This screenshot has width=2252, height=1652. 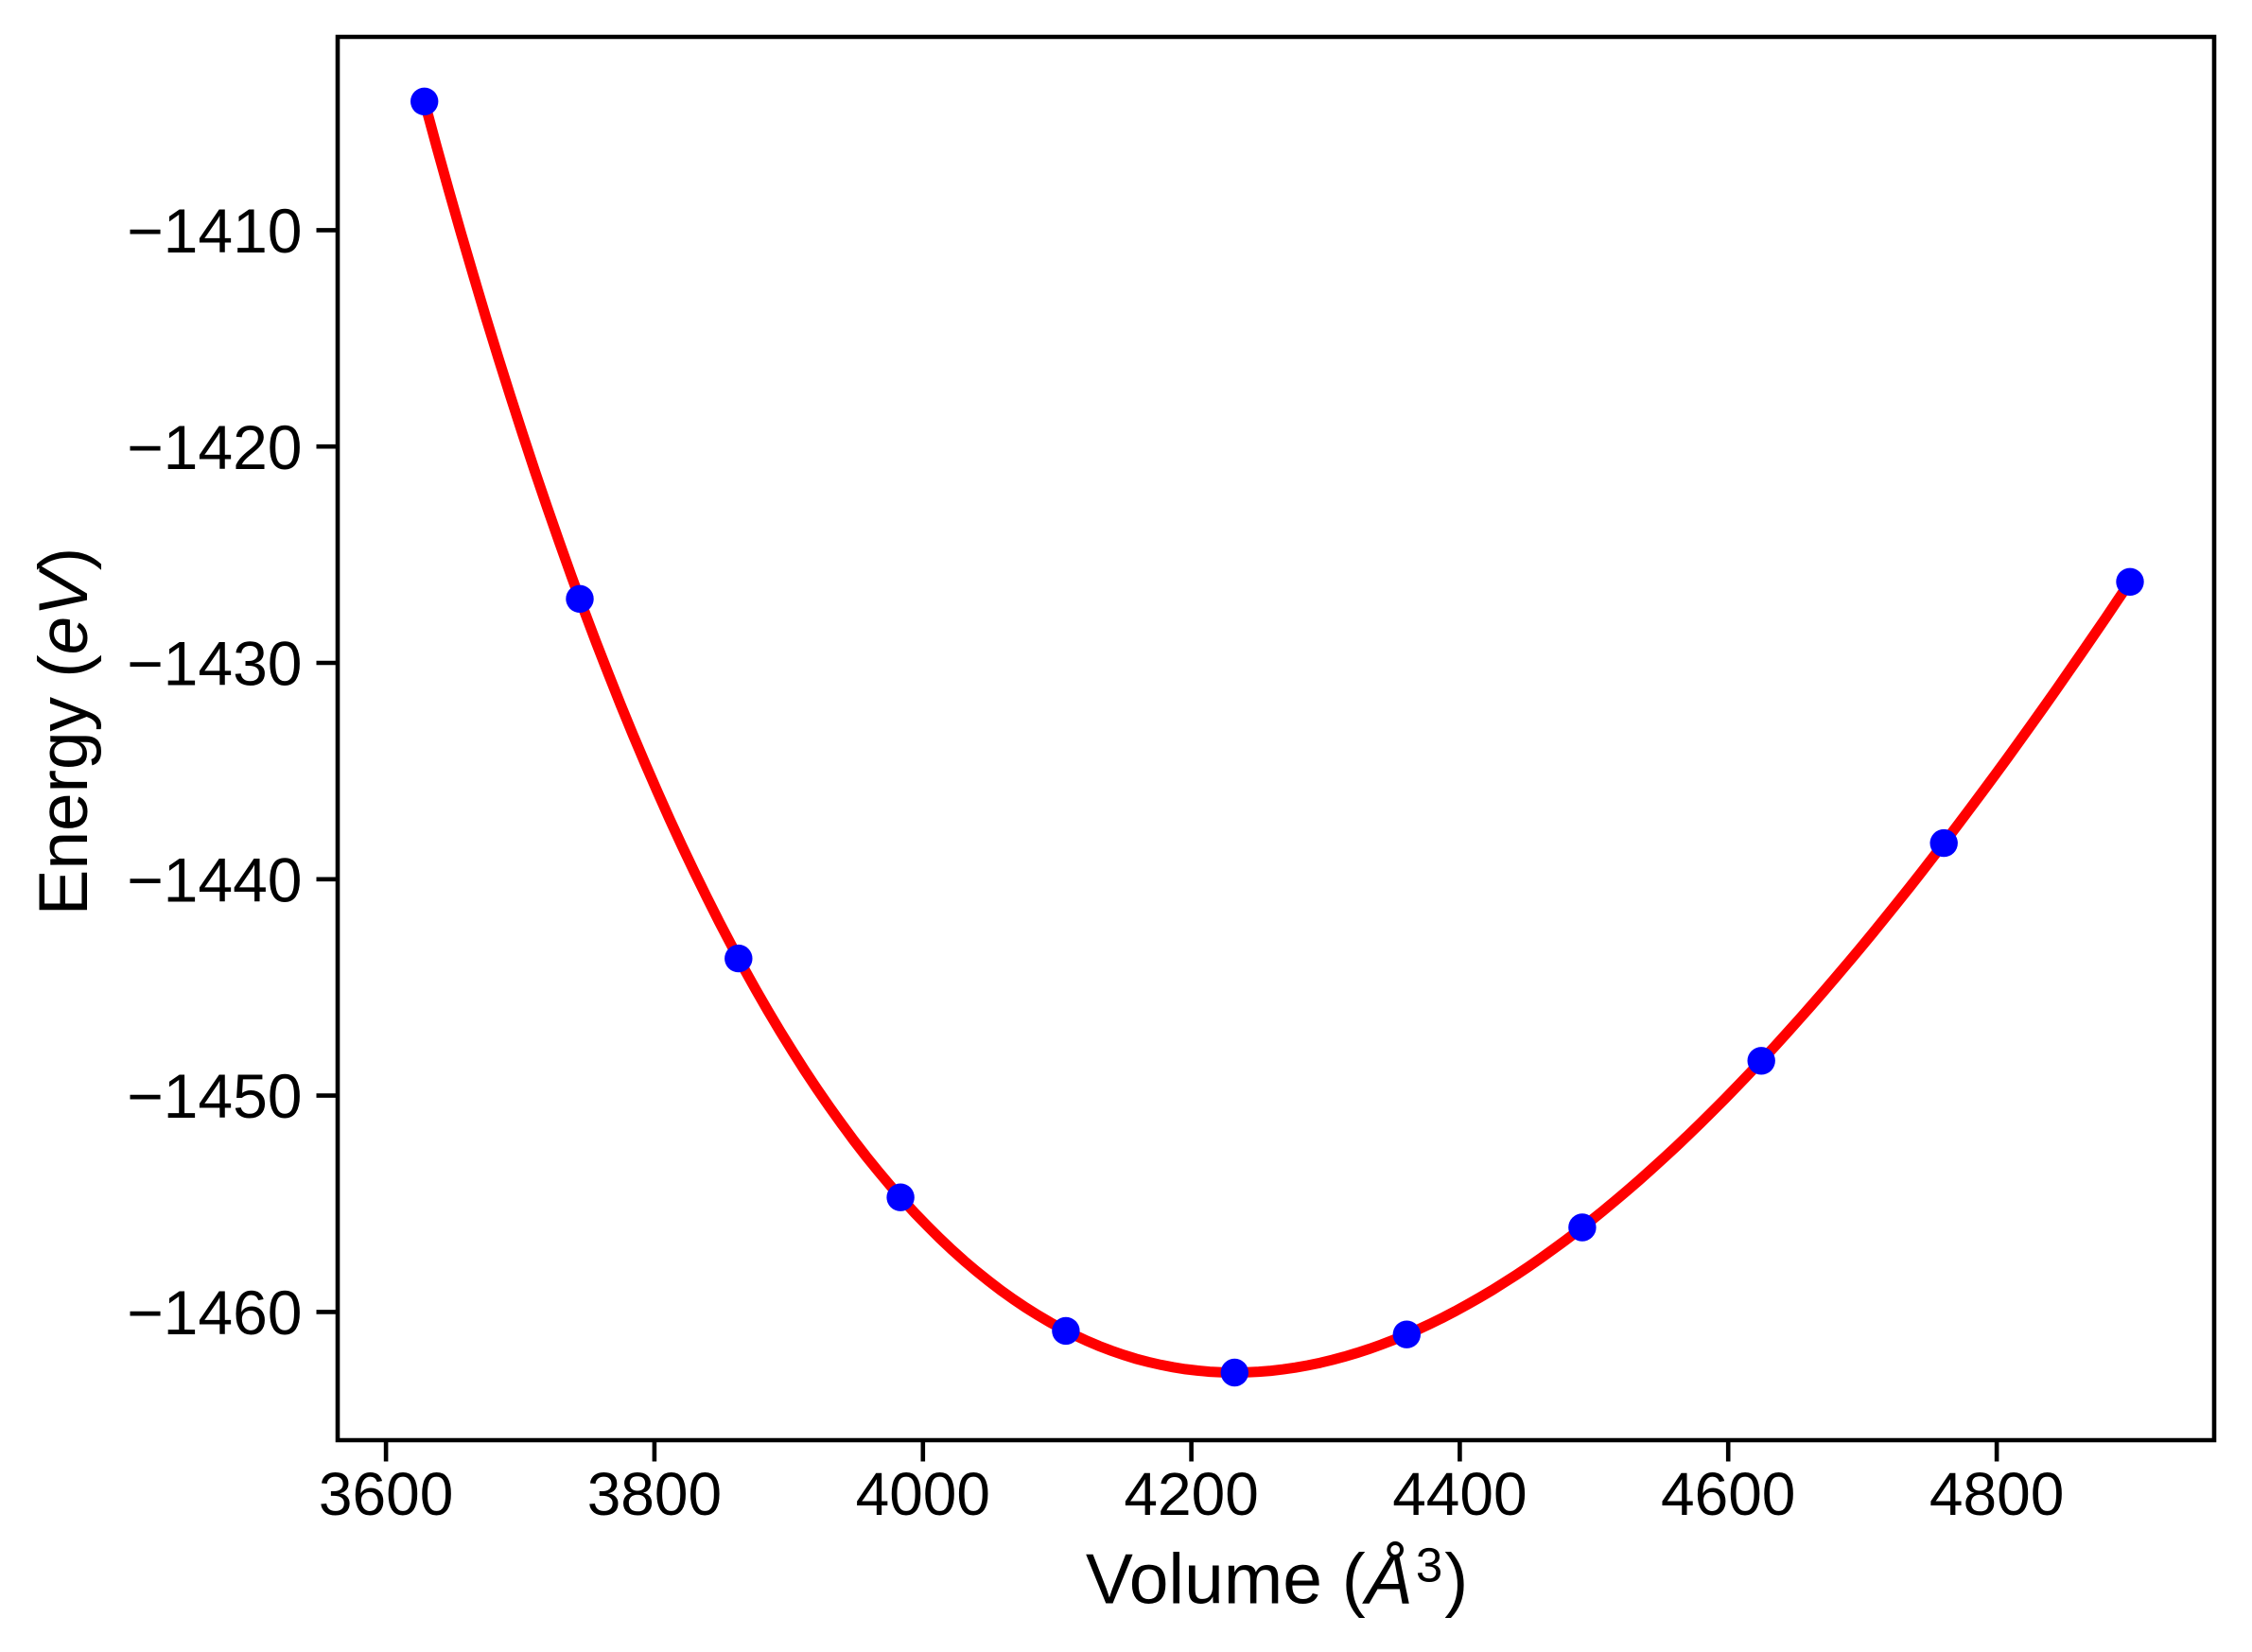 I want to click on svg-text: −1440, so click(x=214, y=879).